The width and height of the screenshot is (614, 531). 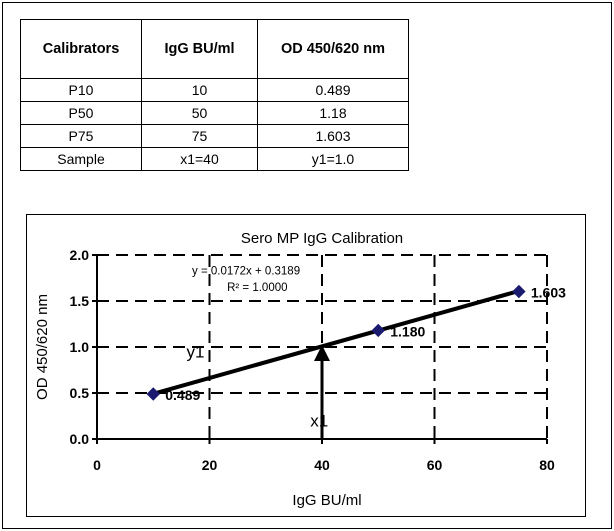 I want to click on table-row: Sample x1=40 y1=1.0, so click(x=214, y=159).